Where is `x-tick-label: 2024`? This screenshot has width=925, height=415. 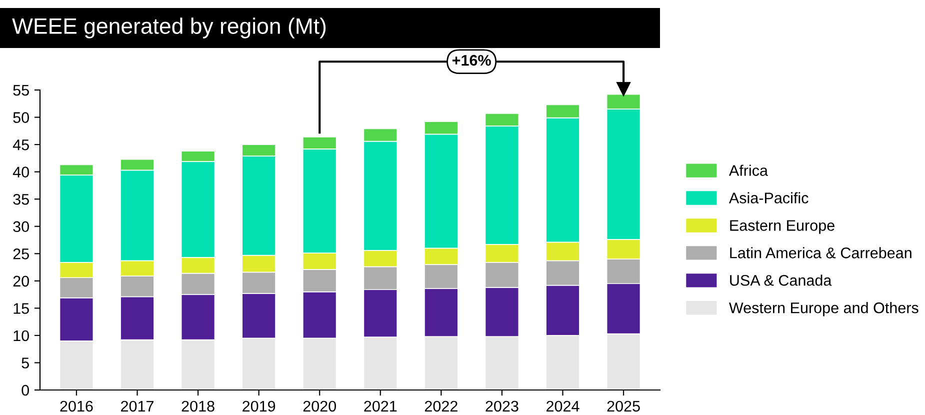
x-tick-label: 2024 is located at coordinates (563, 406).